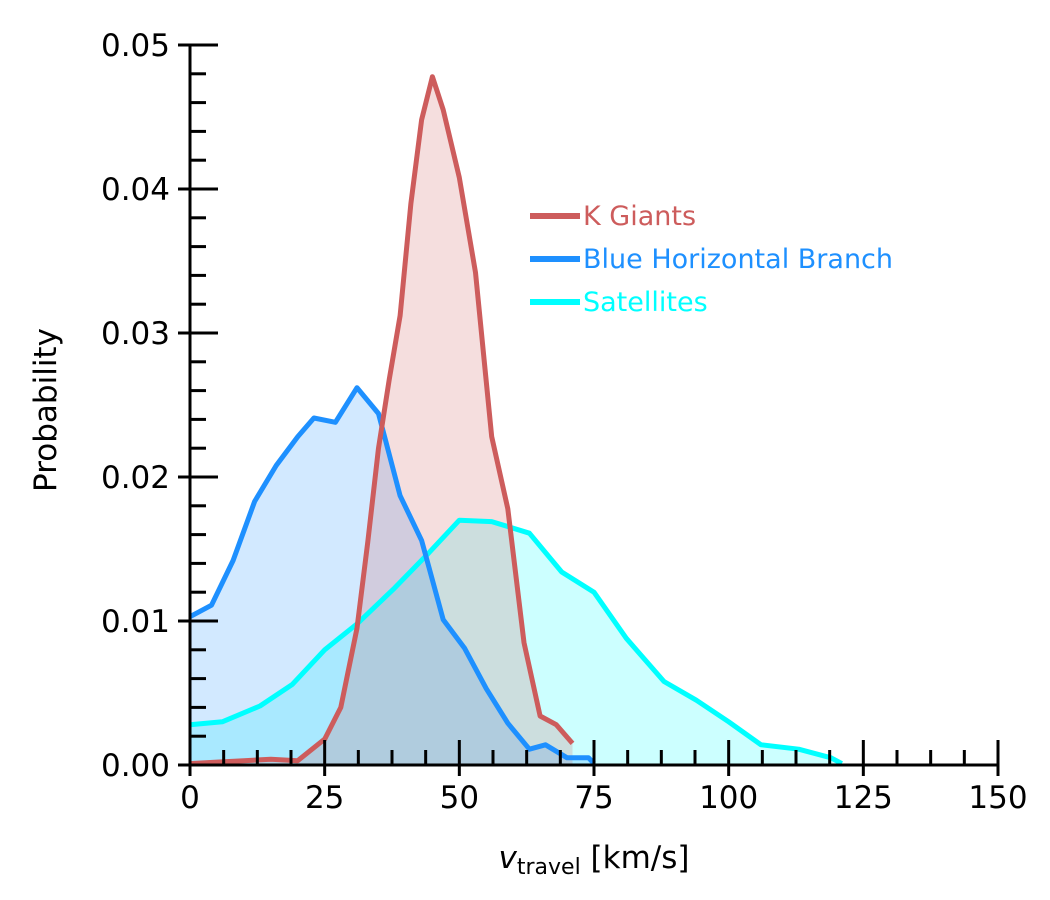 The image size is (1050, 900). What do you see at coordinates (459, 798) in the screenshot?
I see `x-tick-label: 50` at bounding box center [459, 798].